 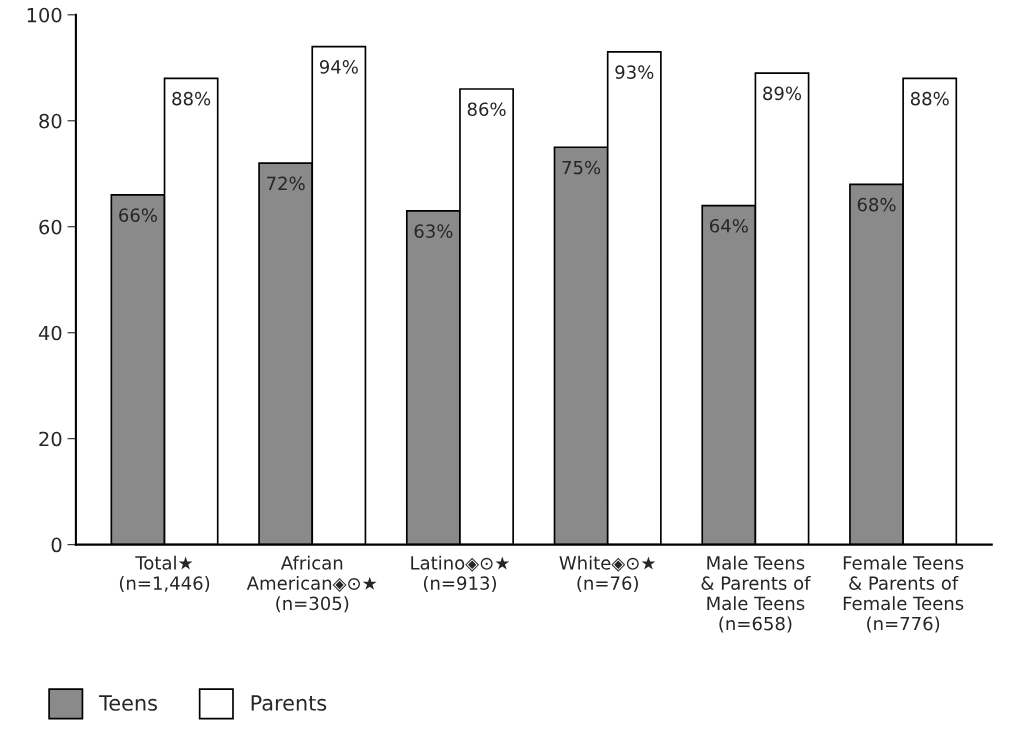 I want to click on data-label: 86%, so click(x=486, y=109).